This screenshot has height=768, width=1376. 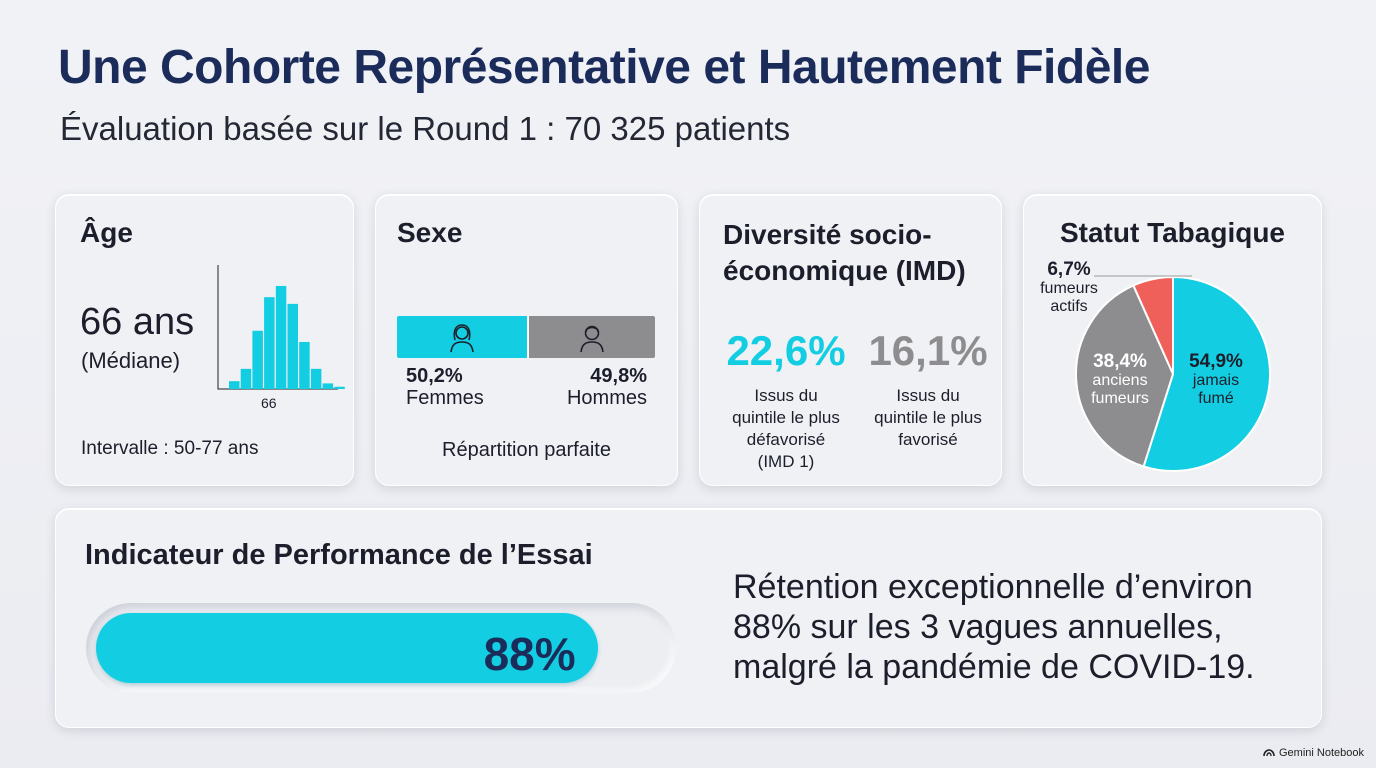 I want to click on brand-watermark: Gemini Notebook, so click(x=1313, y=753).